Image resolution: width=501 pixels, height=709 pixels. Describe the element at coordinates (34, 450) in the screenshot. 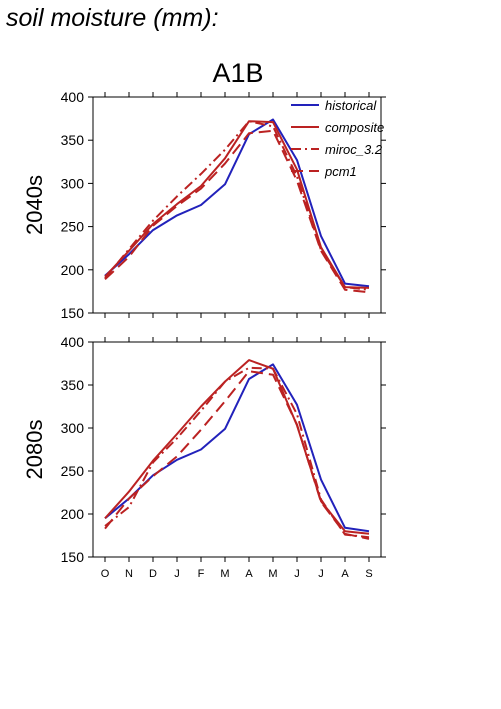

I see `panel-label: 2080s` at that location.